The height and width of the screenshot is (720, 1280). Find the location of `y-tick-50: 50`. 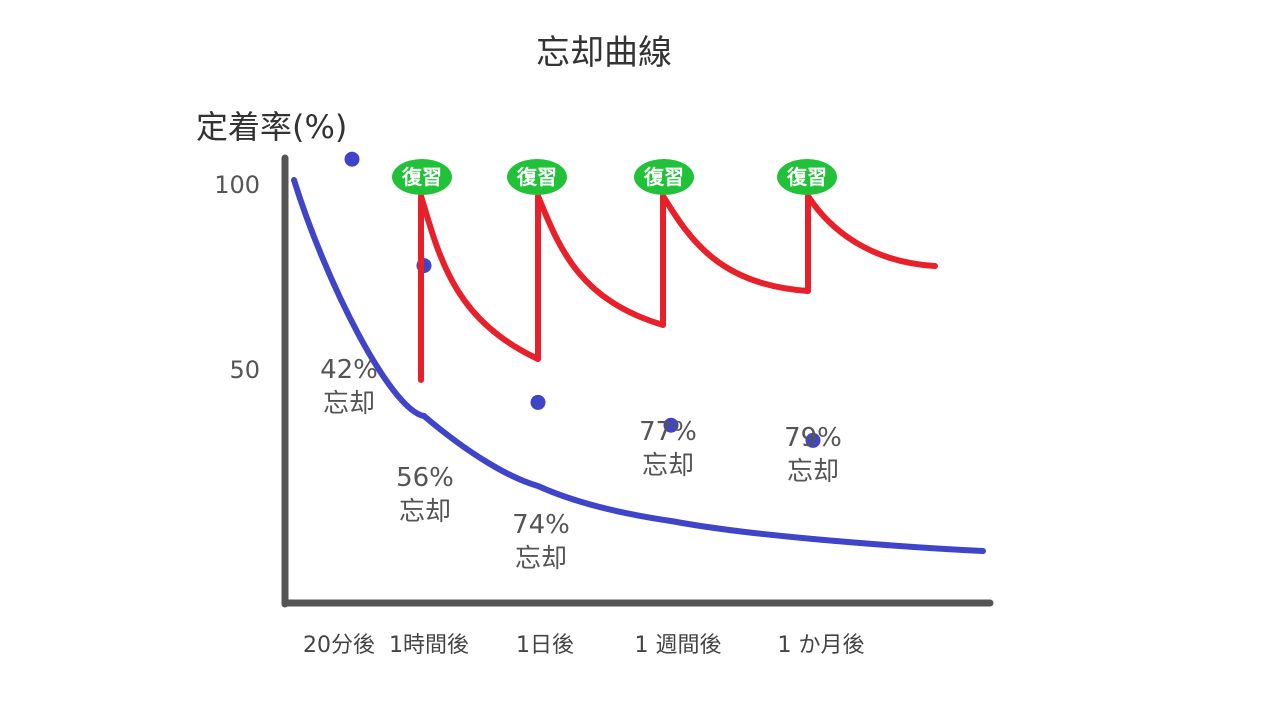

y-tick-50: 50 is located at coordinates (244, 370).